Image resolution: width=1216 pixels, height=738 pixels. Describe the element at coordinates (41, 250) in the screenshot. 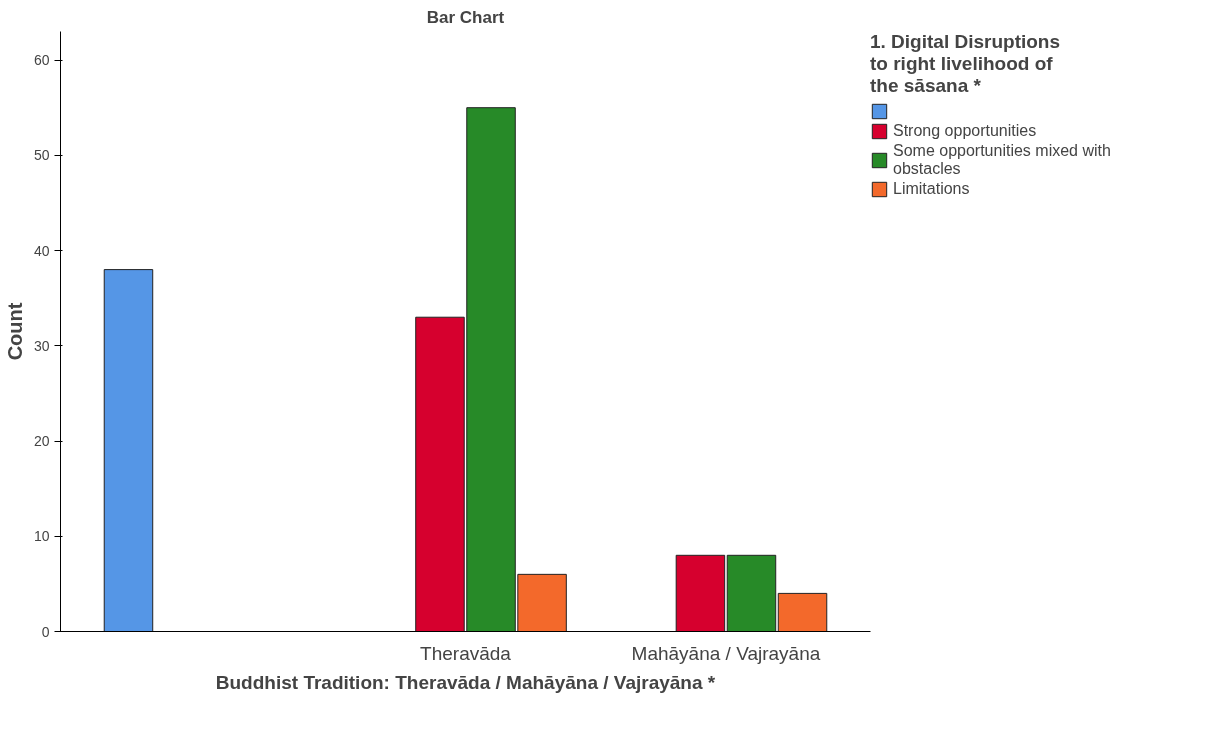

I see `y-tick-label: 40` at that location.